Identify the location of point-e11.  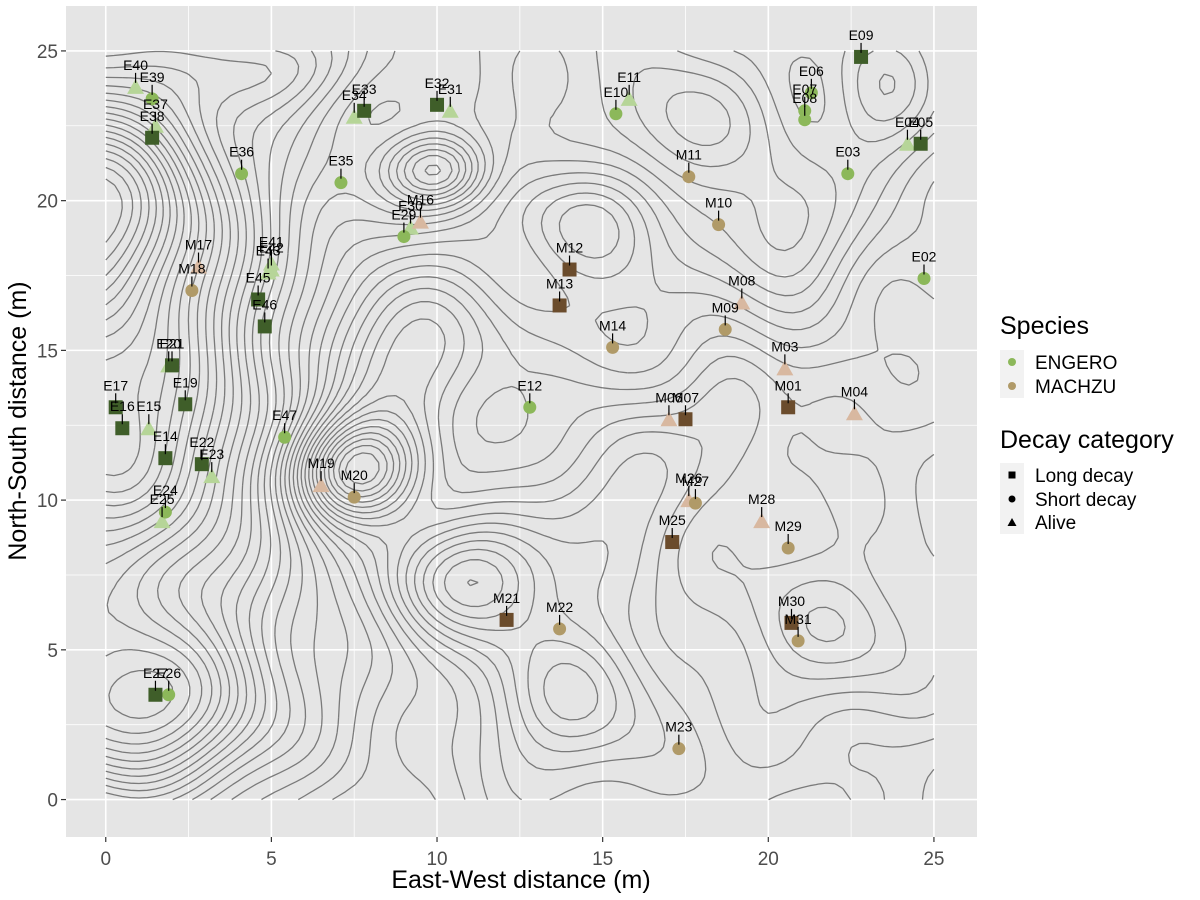
(629, 98).